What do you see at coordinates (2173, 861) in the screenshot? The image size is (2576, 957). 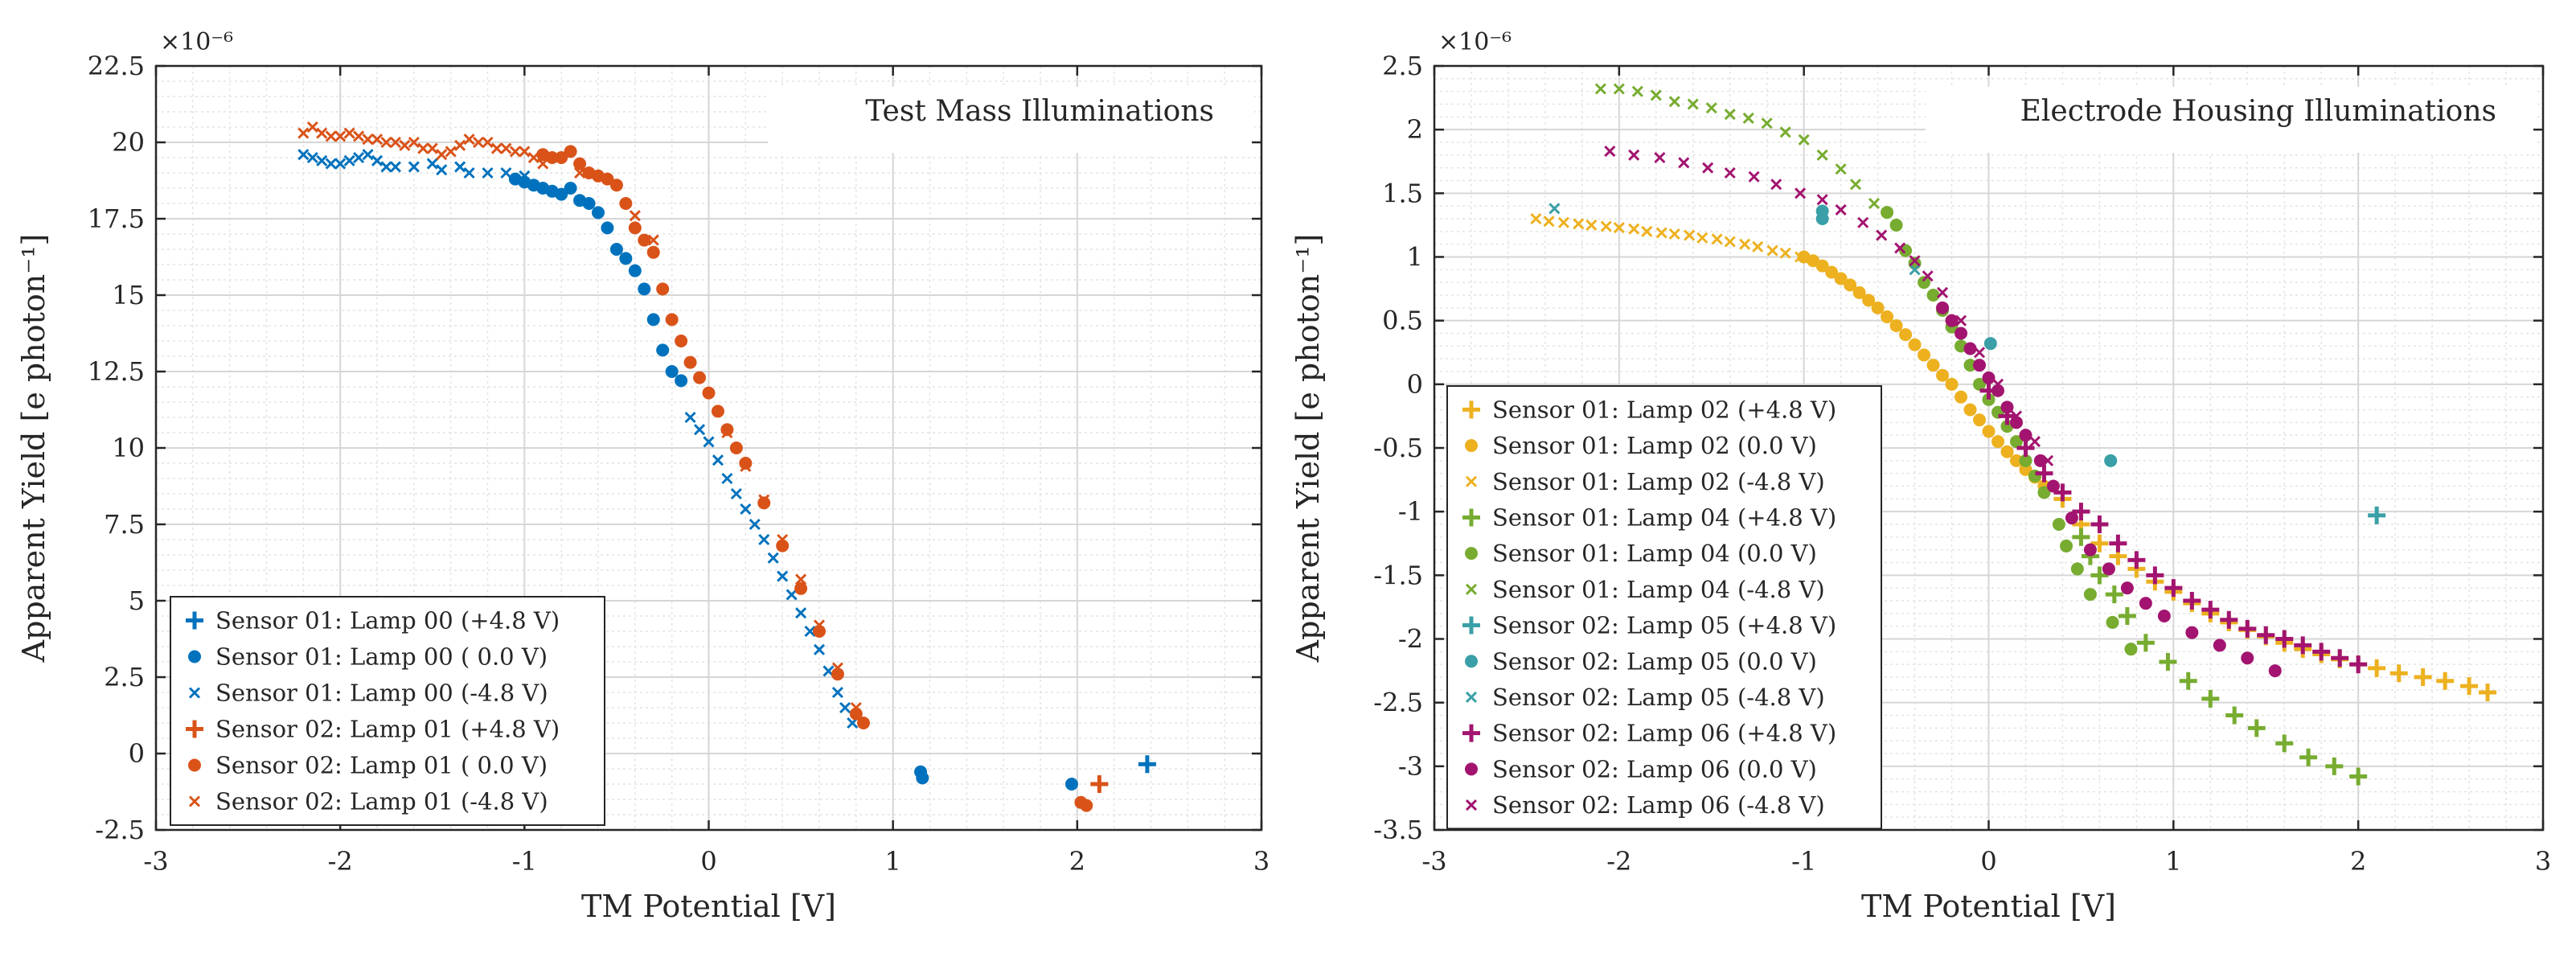 I see `x-tick-label: 1` at bounding box center [2173, 861].